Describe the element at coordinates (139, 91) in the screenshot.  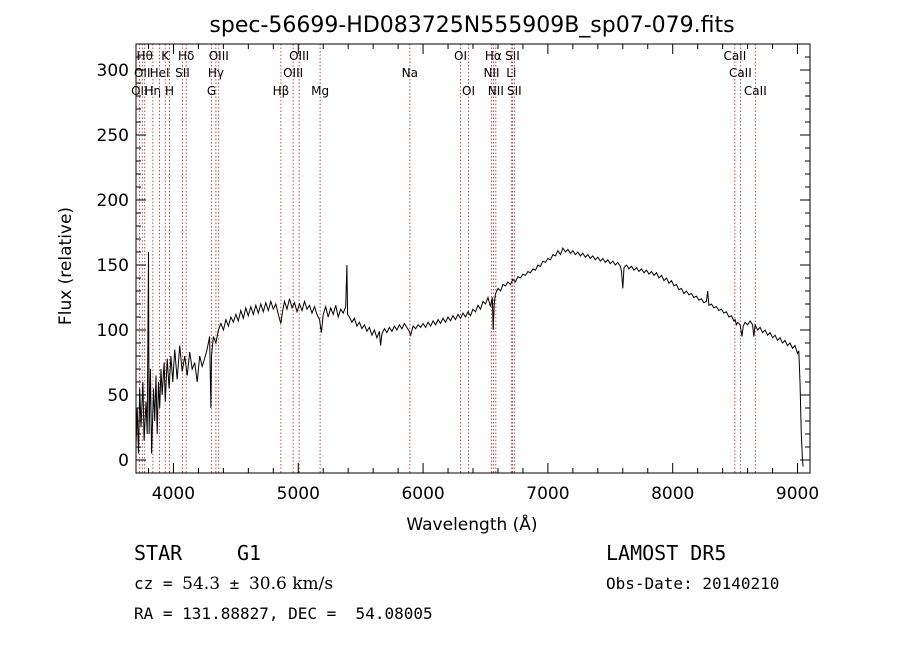
I see `line-marker-label: OII` at that location.